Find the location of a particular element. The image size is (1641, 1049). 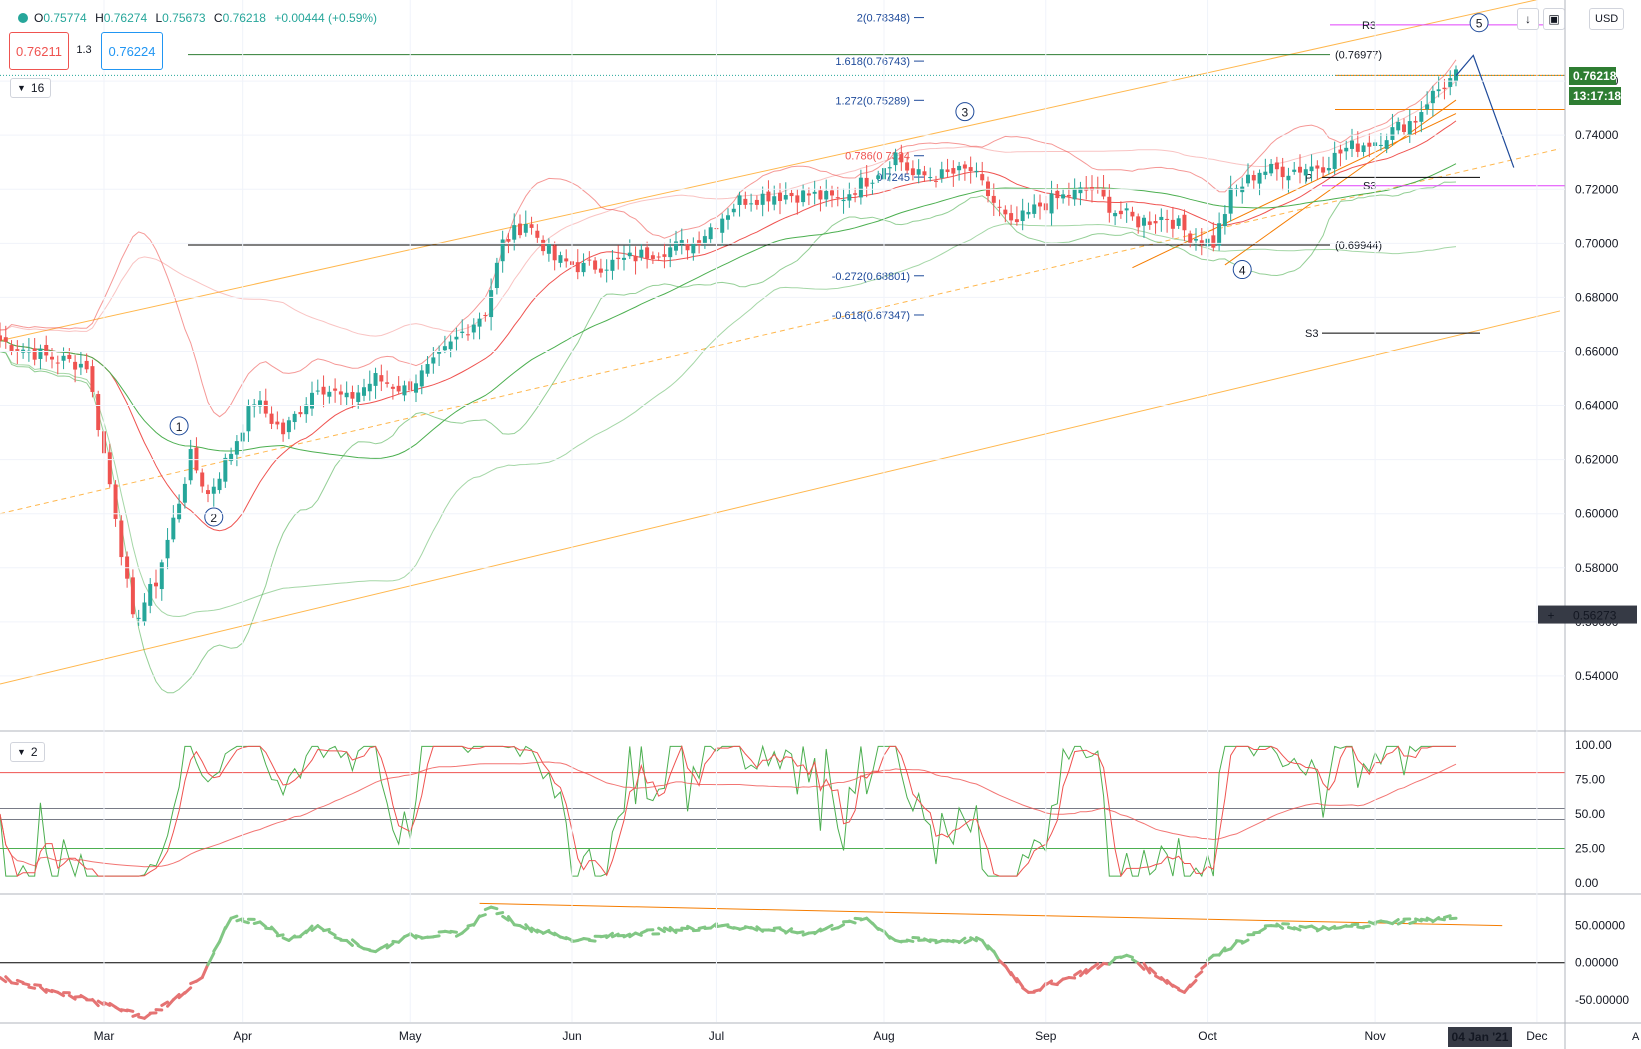

scroll-down-button: ↓ is located at coordinates (1528, 19).